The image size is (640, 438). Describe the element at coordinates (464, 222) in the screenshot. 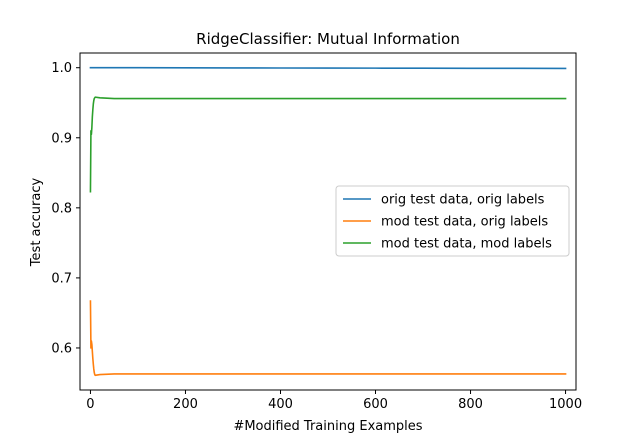

I see `legend-label: mod test data, orig labels` at that location.